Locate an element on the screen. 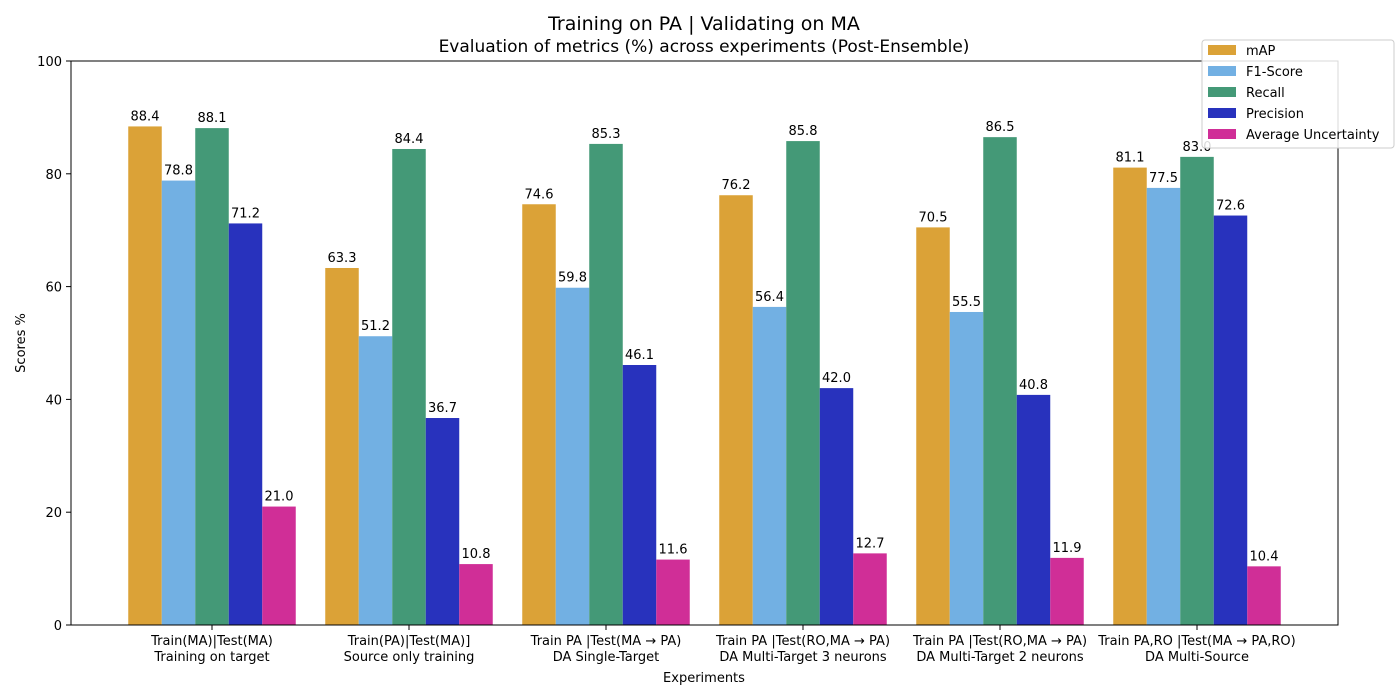 Image resolution: width=1400 pixels, height=700 pixels. x-tick-label: Training on target is located at coordinates (211, 657).